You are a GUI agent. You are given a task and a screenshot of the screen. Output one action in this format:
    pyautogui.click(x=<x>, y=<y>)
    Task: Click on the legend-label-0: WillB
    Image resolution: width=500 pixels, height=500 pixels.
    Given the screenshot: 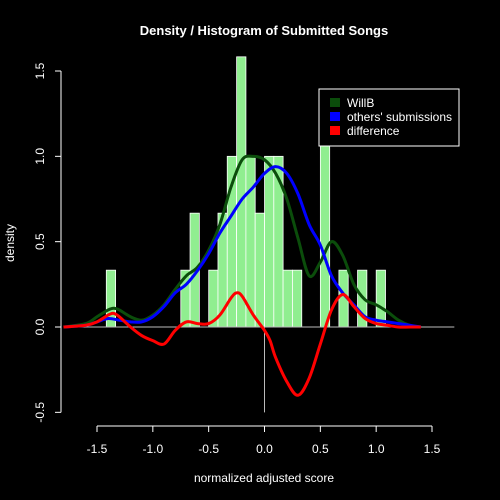 What is the action you would take?
    pyautogui.click(x=360, y=103)
    